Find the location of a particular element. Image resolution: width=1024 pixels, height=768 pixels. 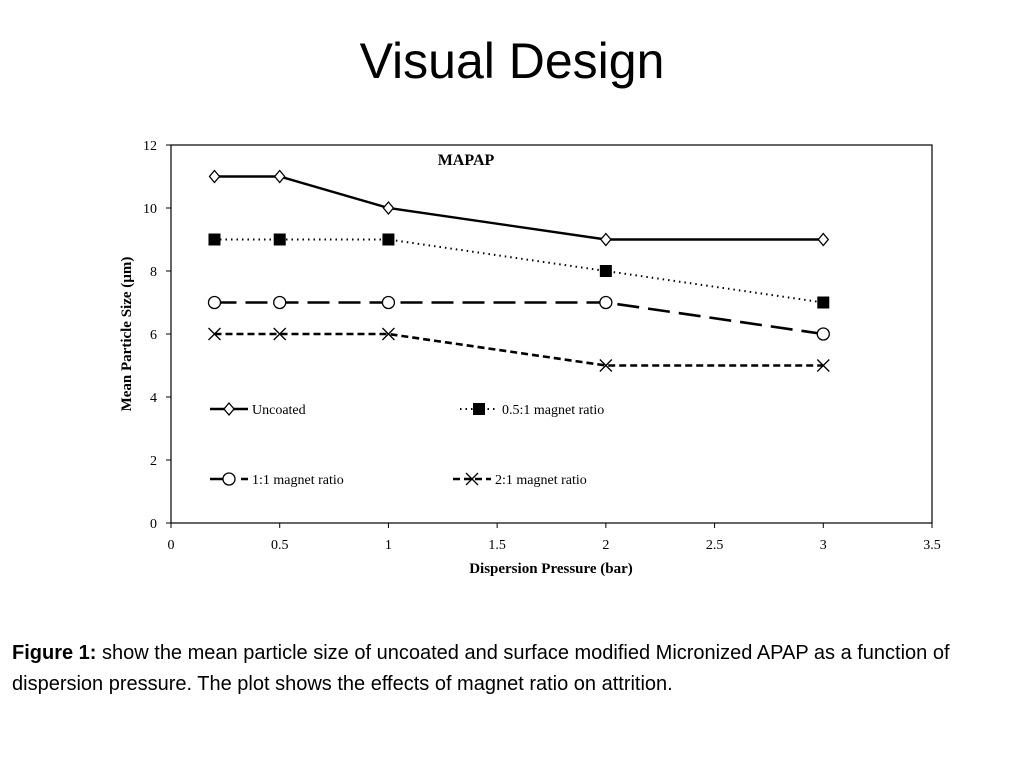

x-tick-label: 0 is located at coordinates (171, 545).